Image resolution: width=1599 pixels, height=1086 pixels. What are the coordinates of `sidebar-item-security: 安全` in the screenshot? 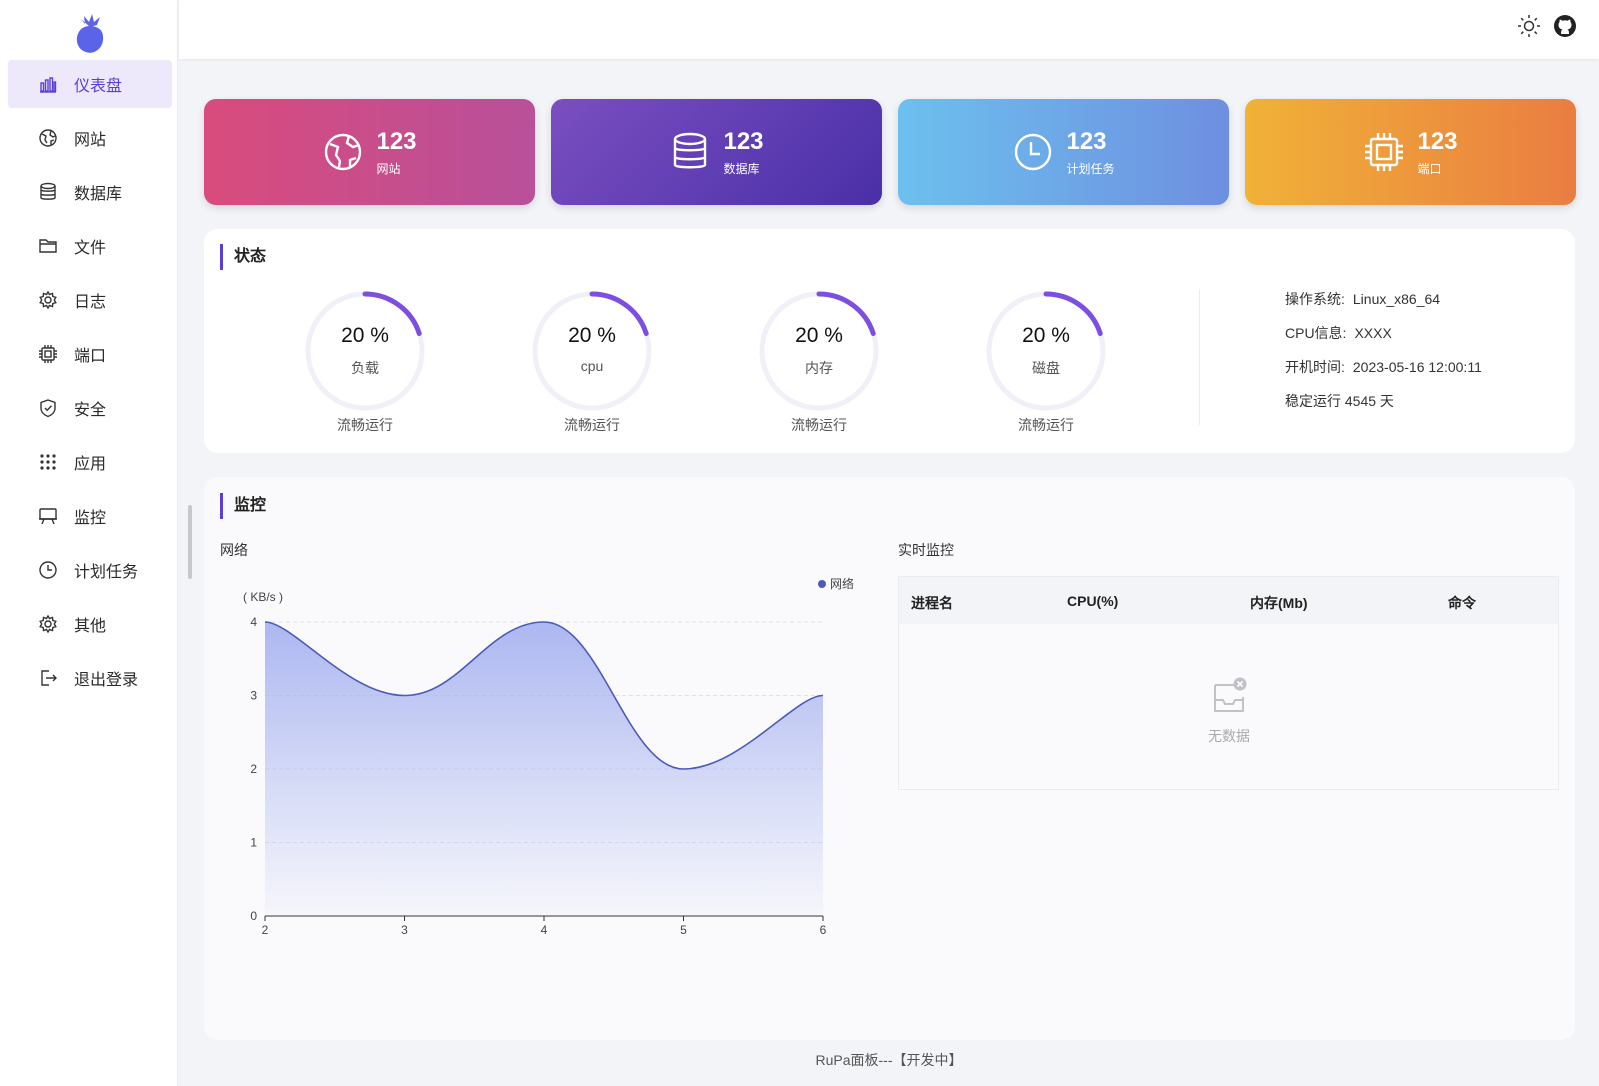 It's located at (90, 408).